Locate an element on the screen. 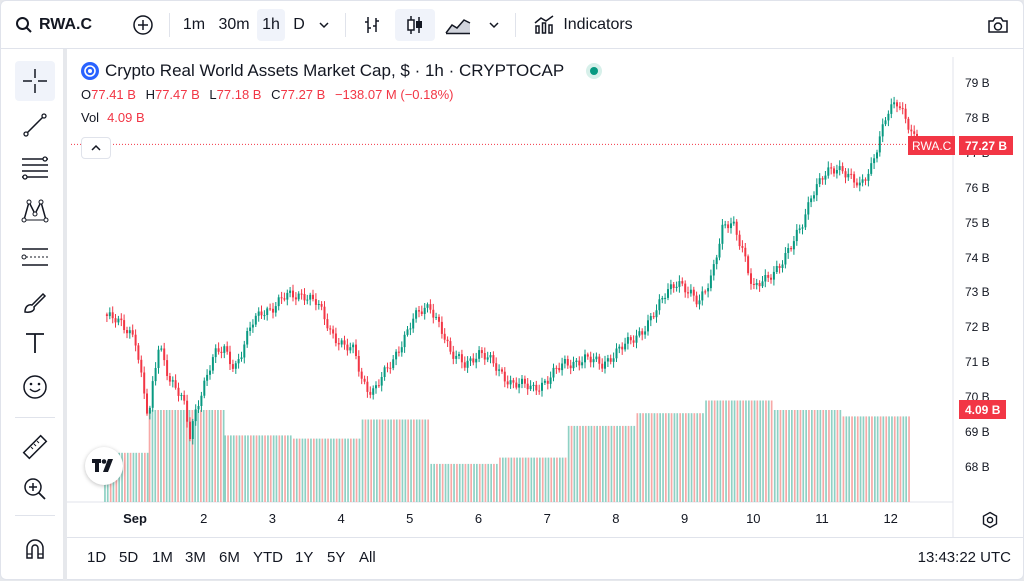  zoom-in-tool is located at coordinates (35, 489).